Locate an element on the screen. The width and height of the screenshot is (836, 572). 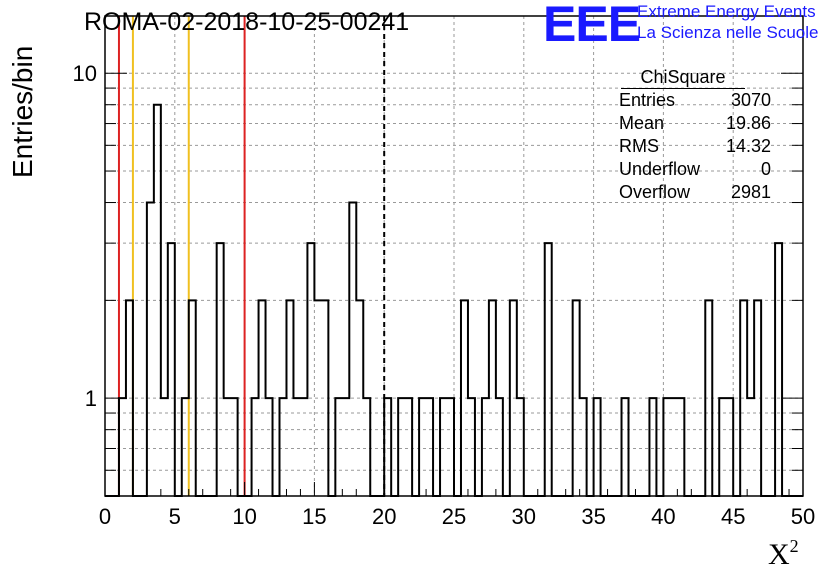
x-tick-label: 45 is located at coordinates (733, 516).